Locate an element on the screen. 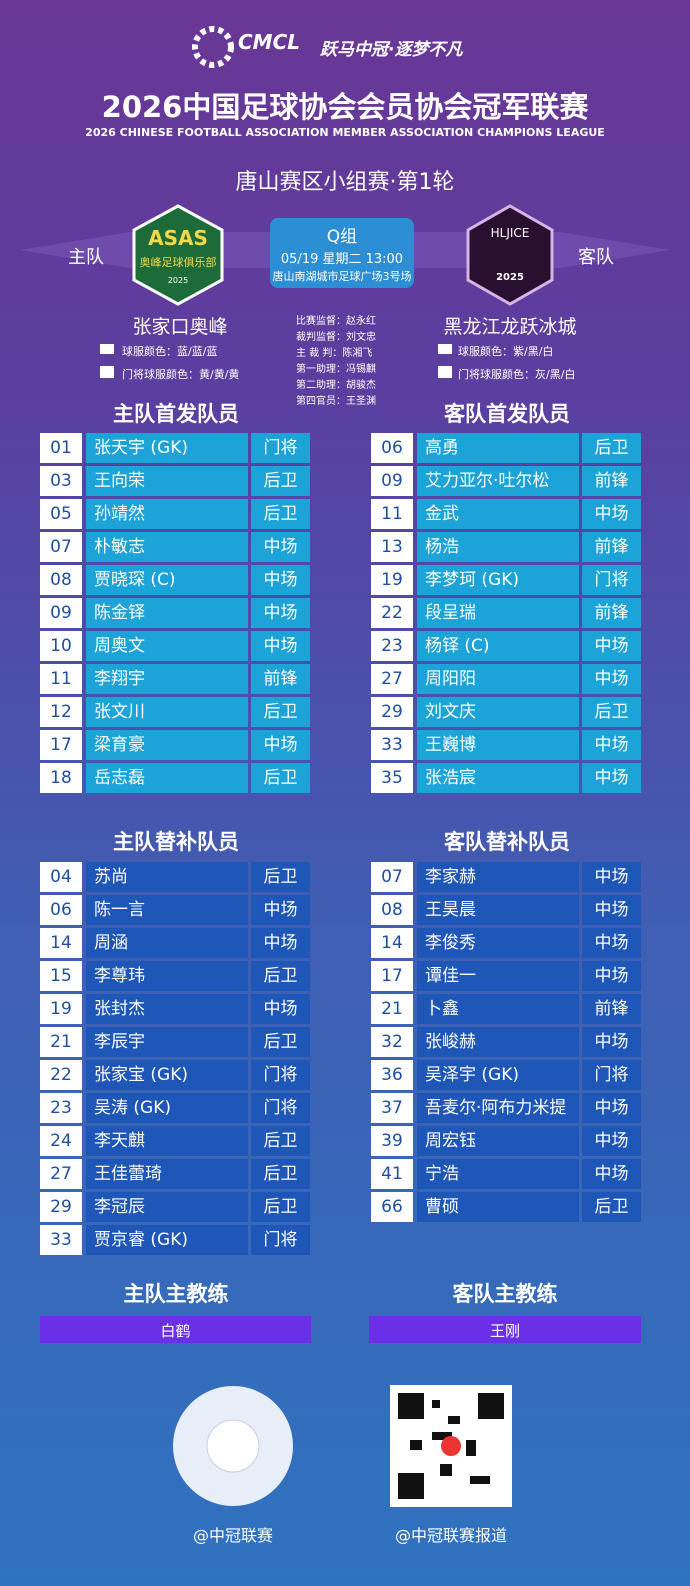 Image resolution: width=690 pixels, height=1586 pixels. number: 41 is located at coordinates (392, 1174).